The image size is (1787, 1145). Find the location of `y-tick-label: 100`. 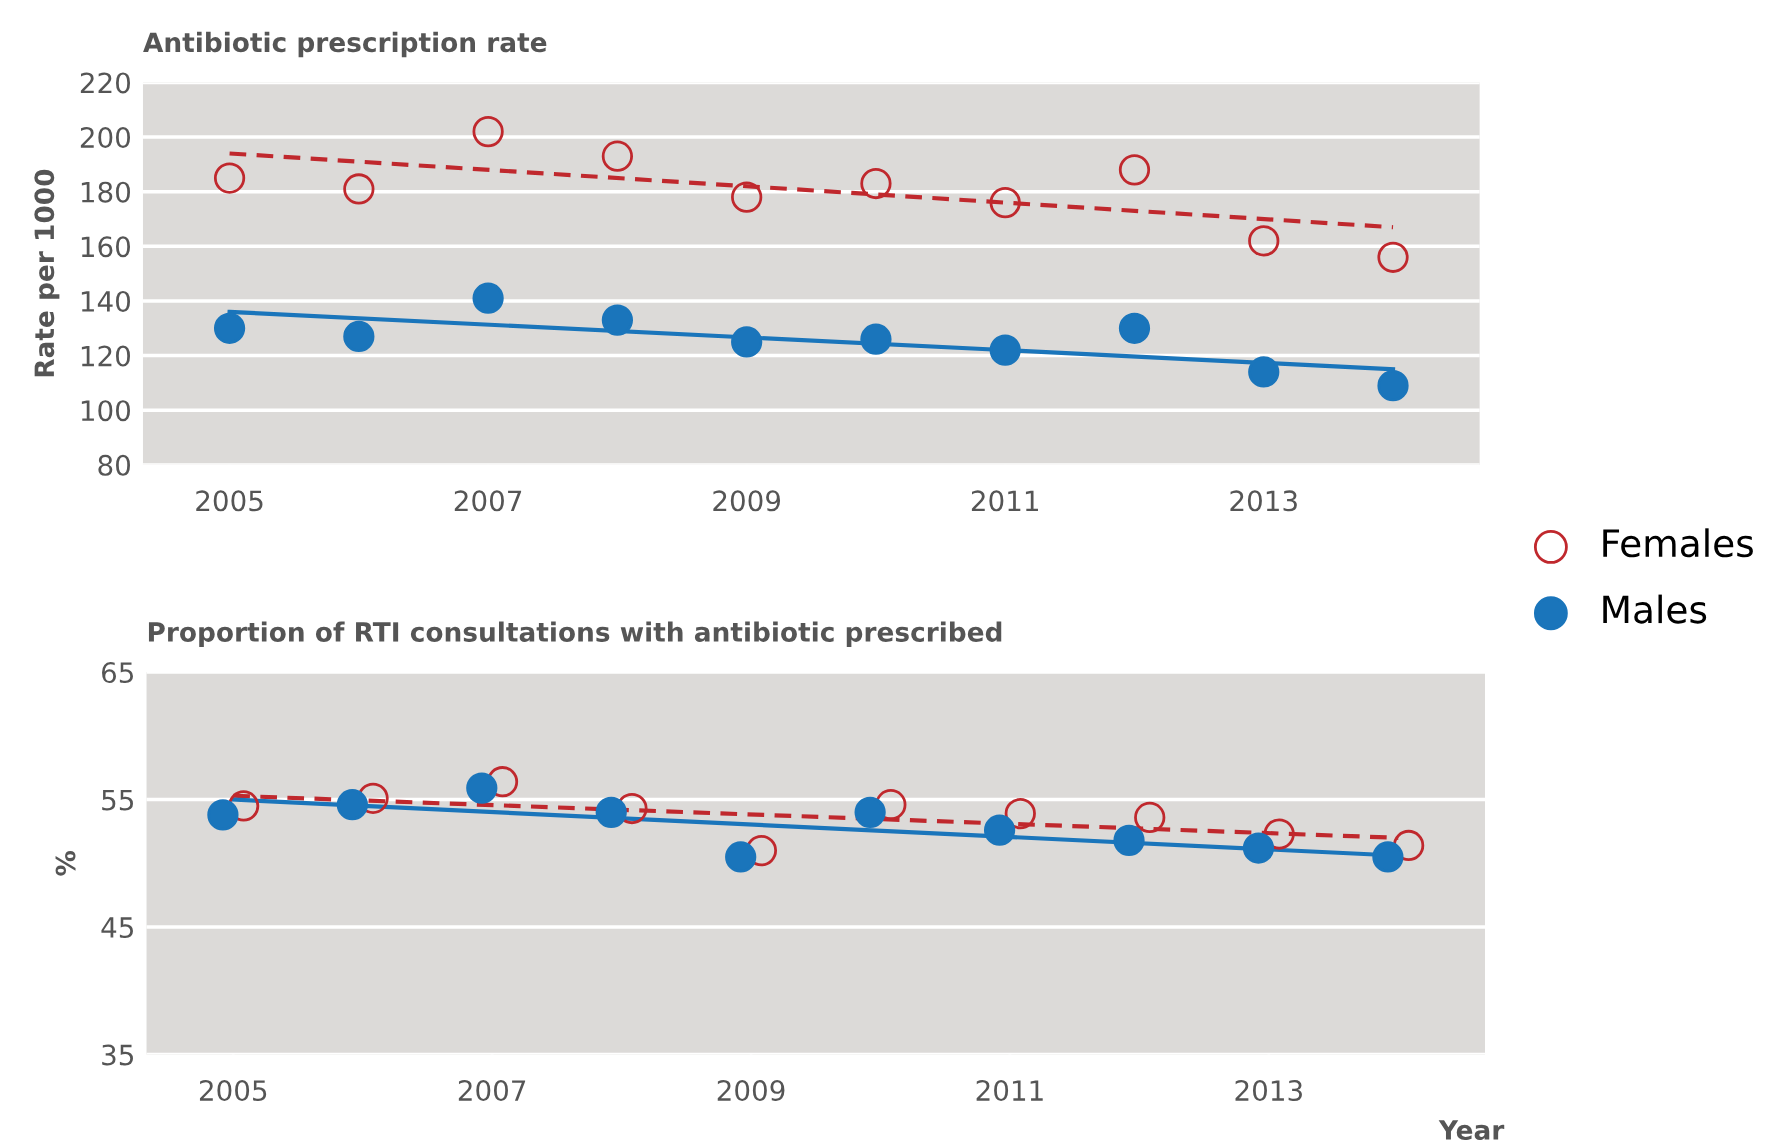

y-tick-label: 100 is located at coordinates (105, 411).